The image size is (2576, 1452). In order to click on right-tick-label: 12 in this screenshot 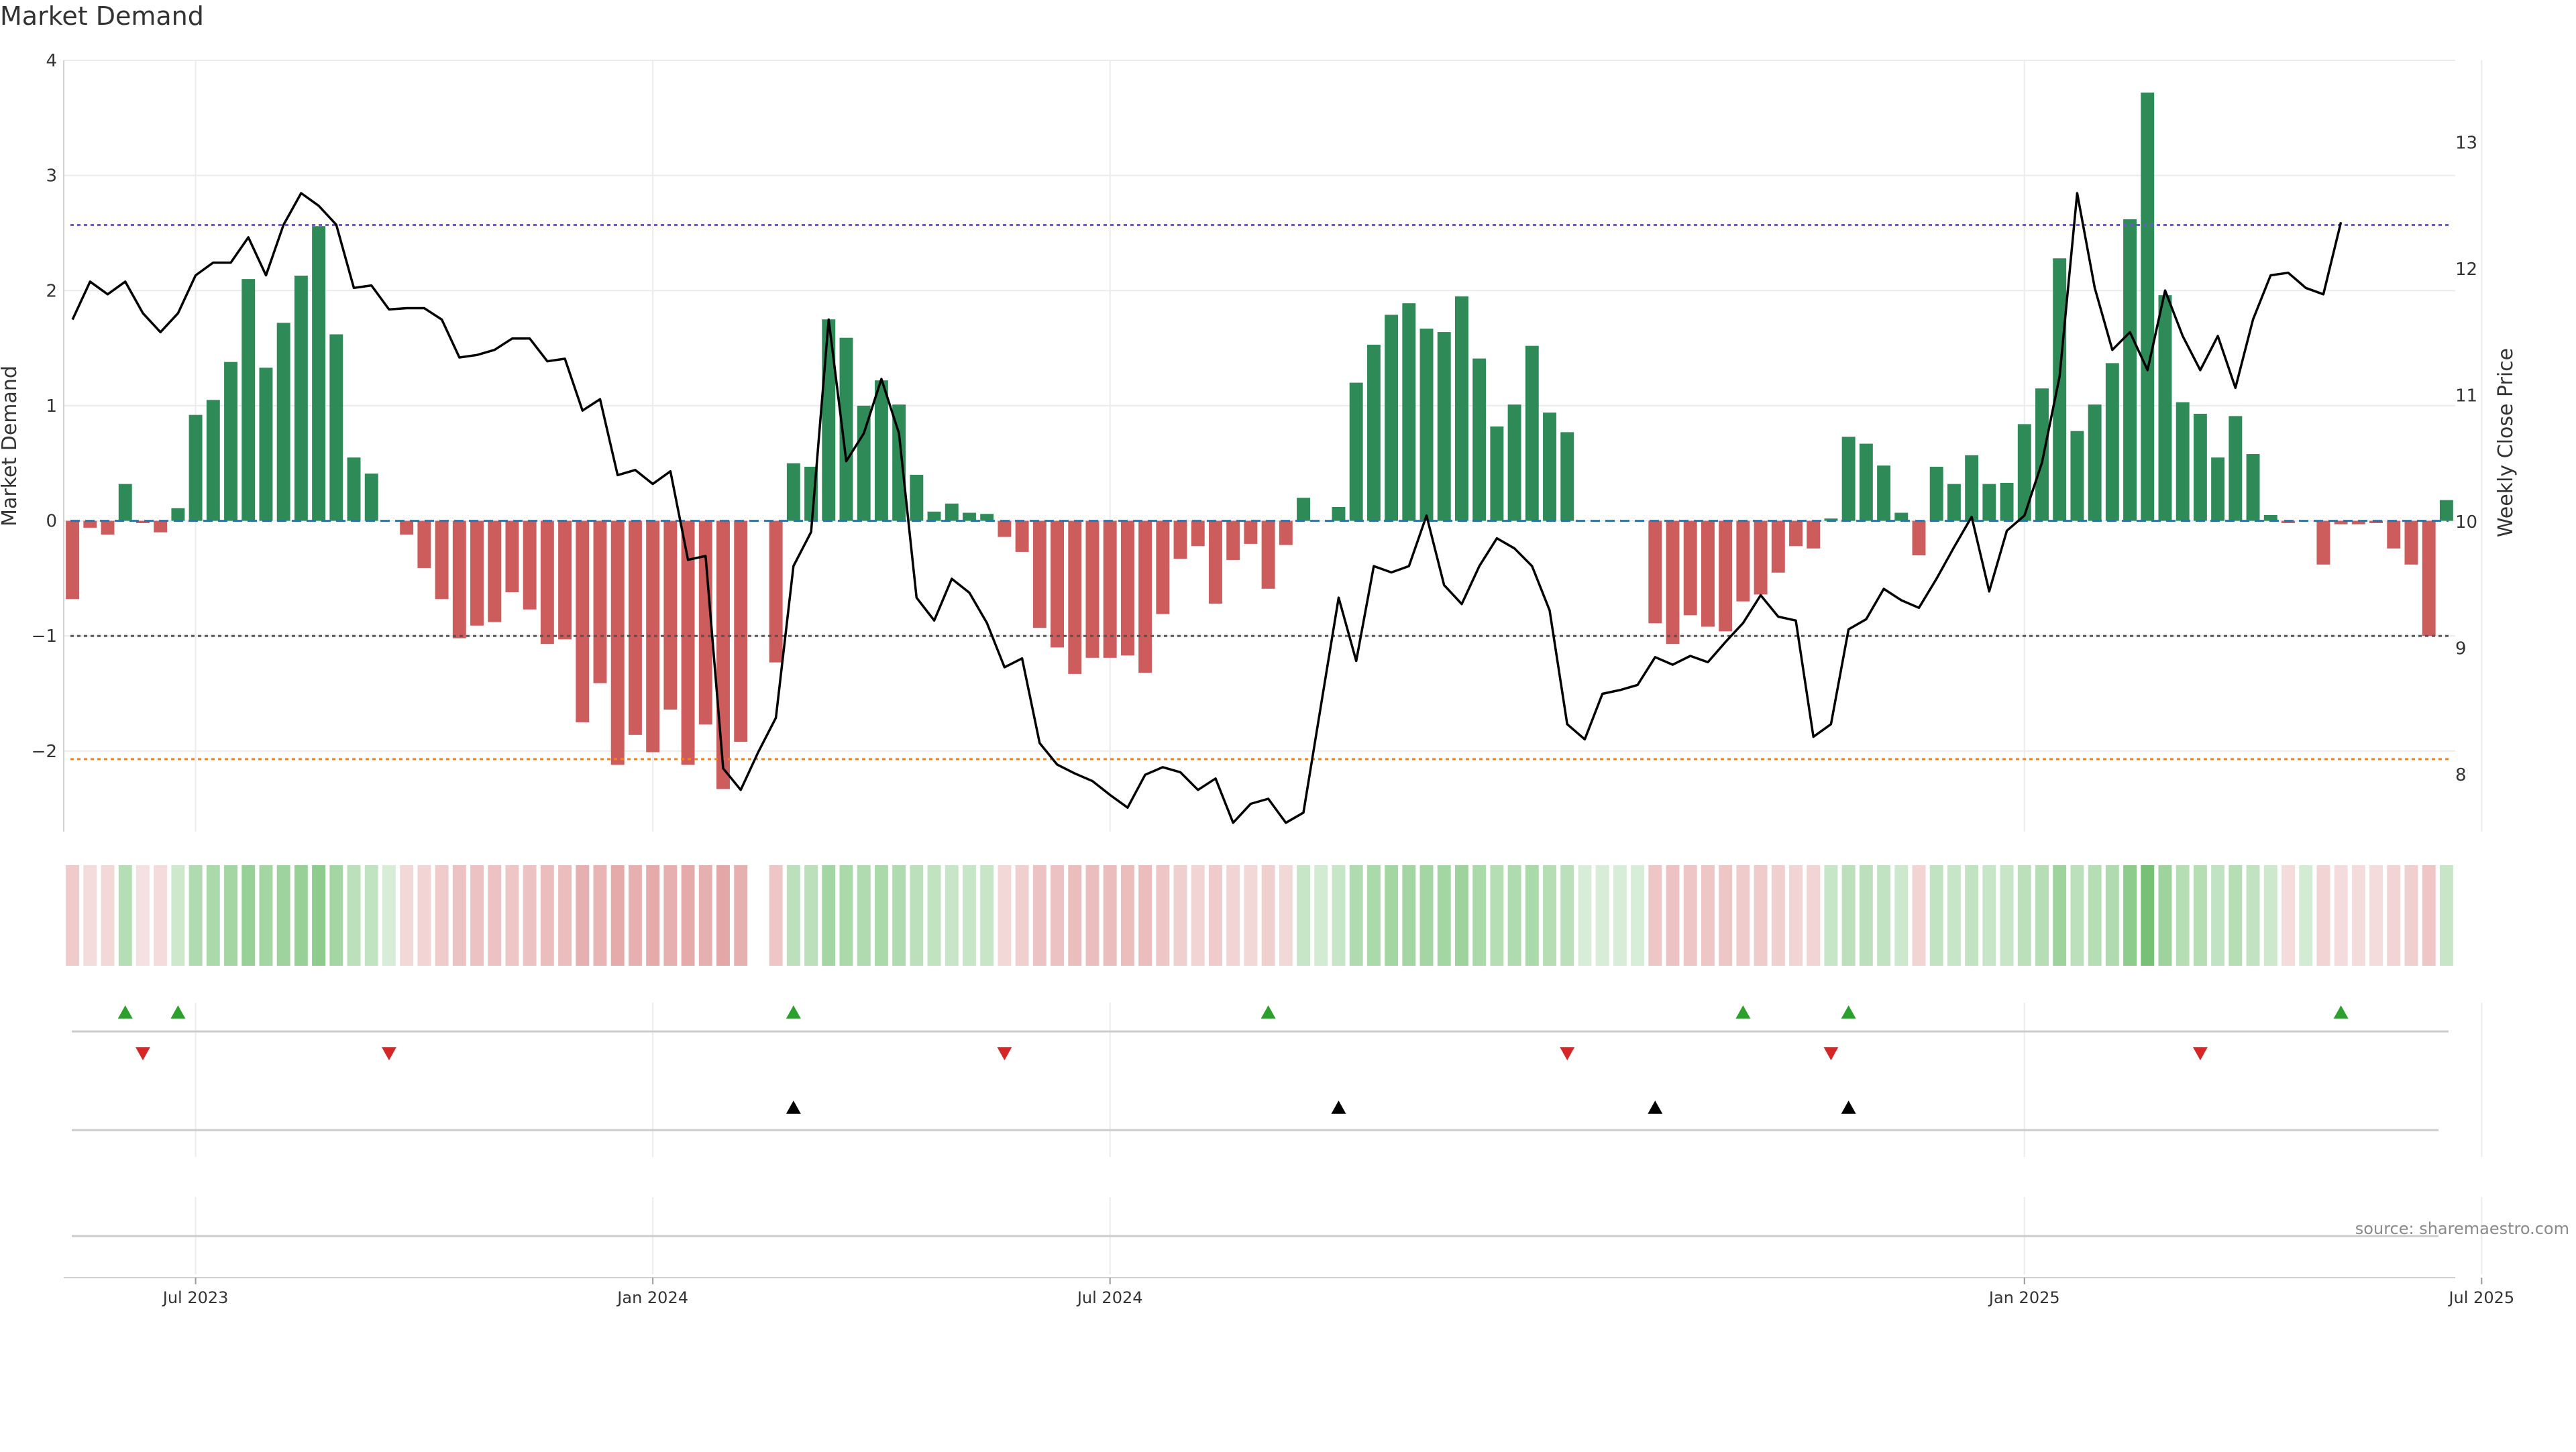, I will do `click(2466, 270)`.